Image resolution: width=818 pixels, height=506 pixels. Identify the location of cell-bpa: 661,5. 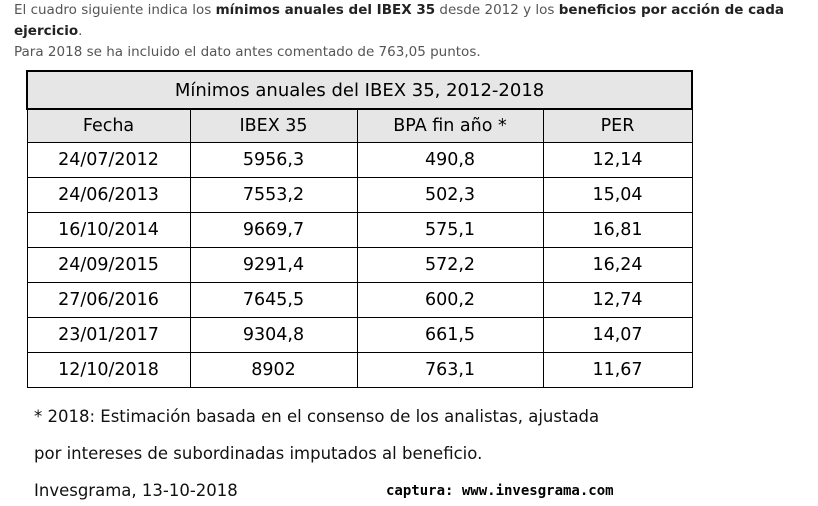
(450, 335).